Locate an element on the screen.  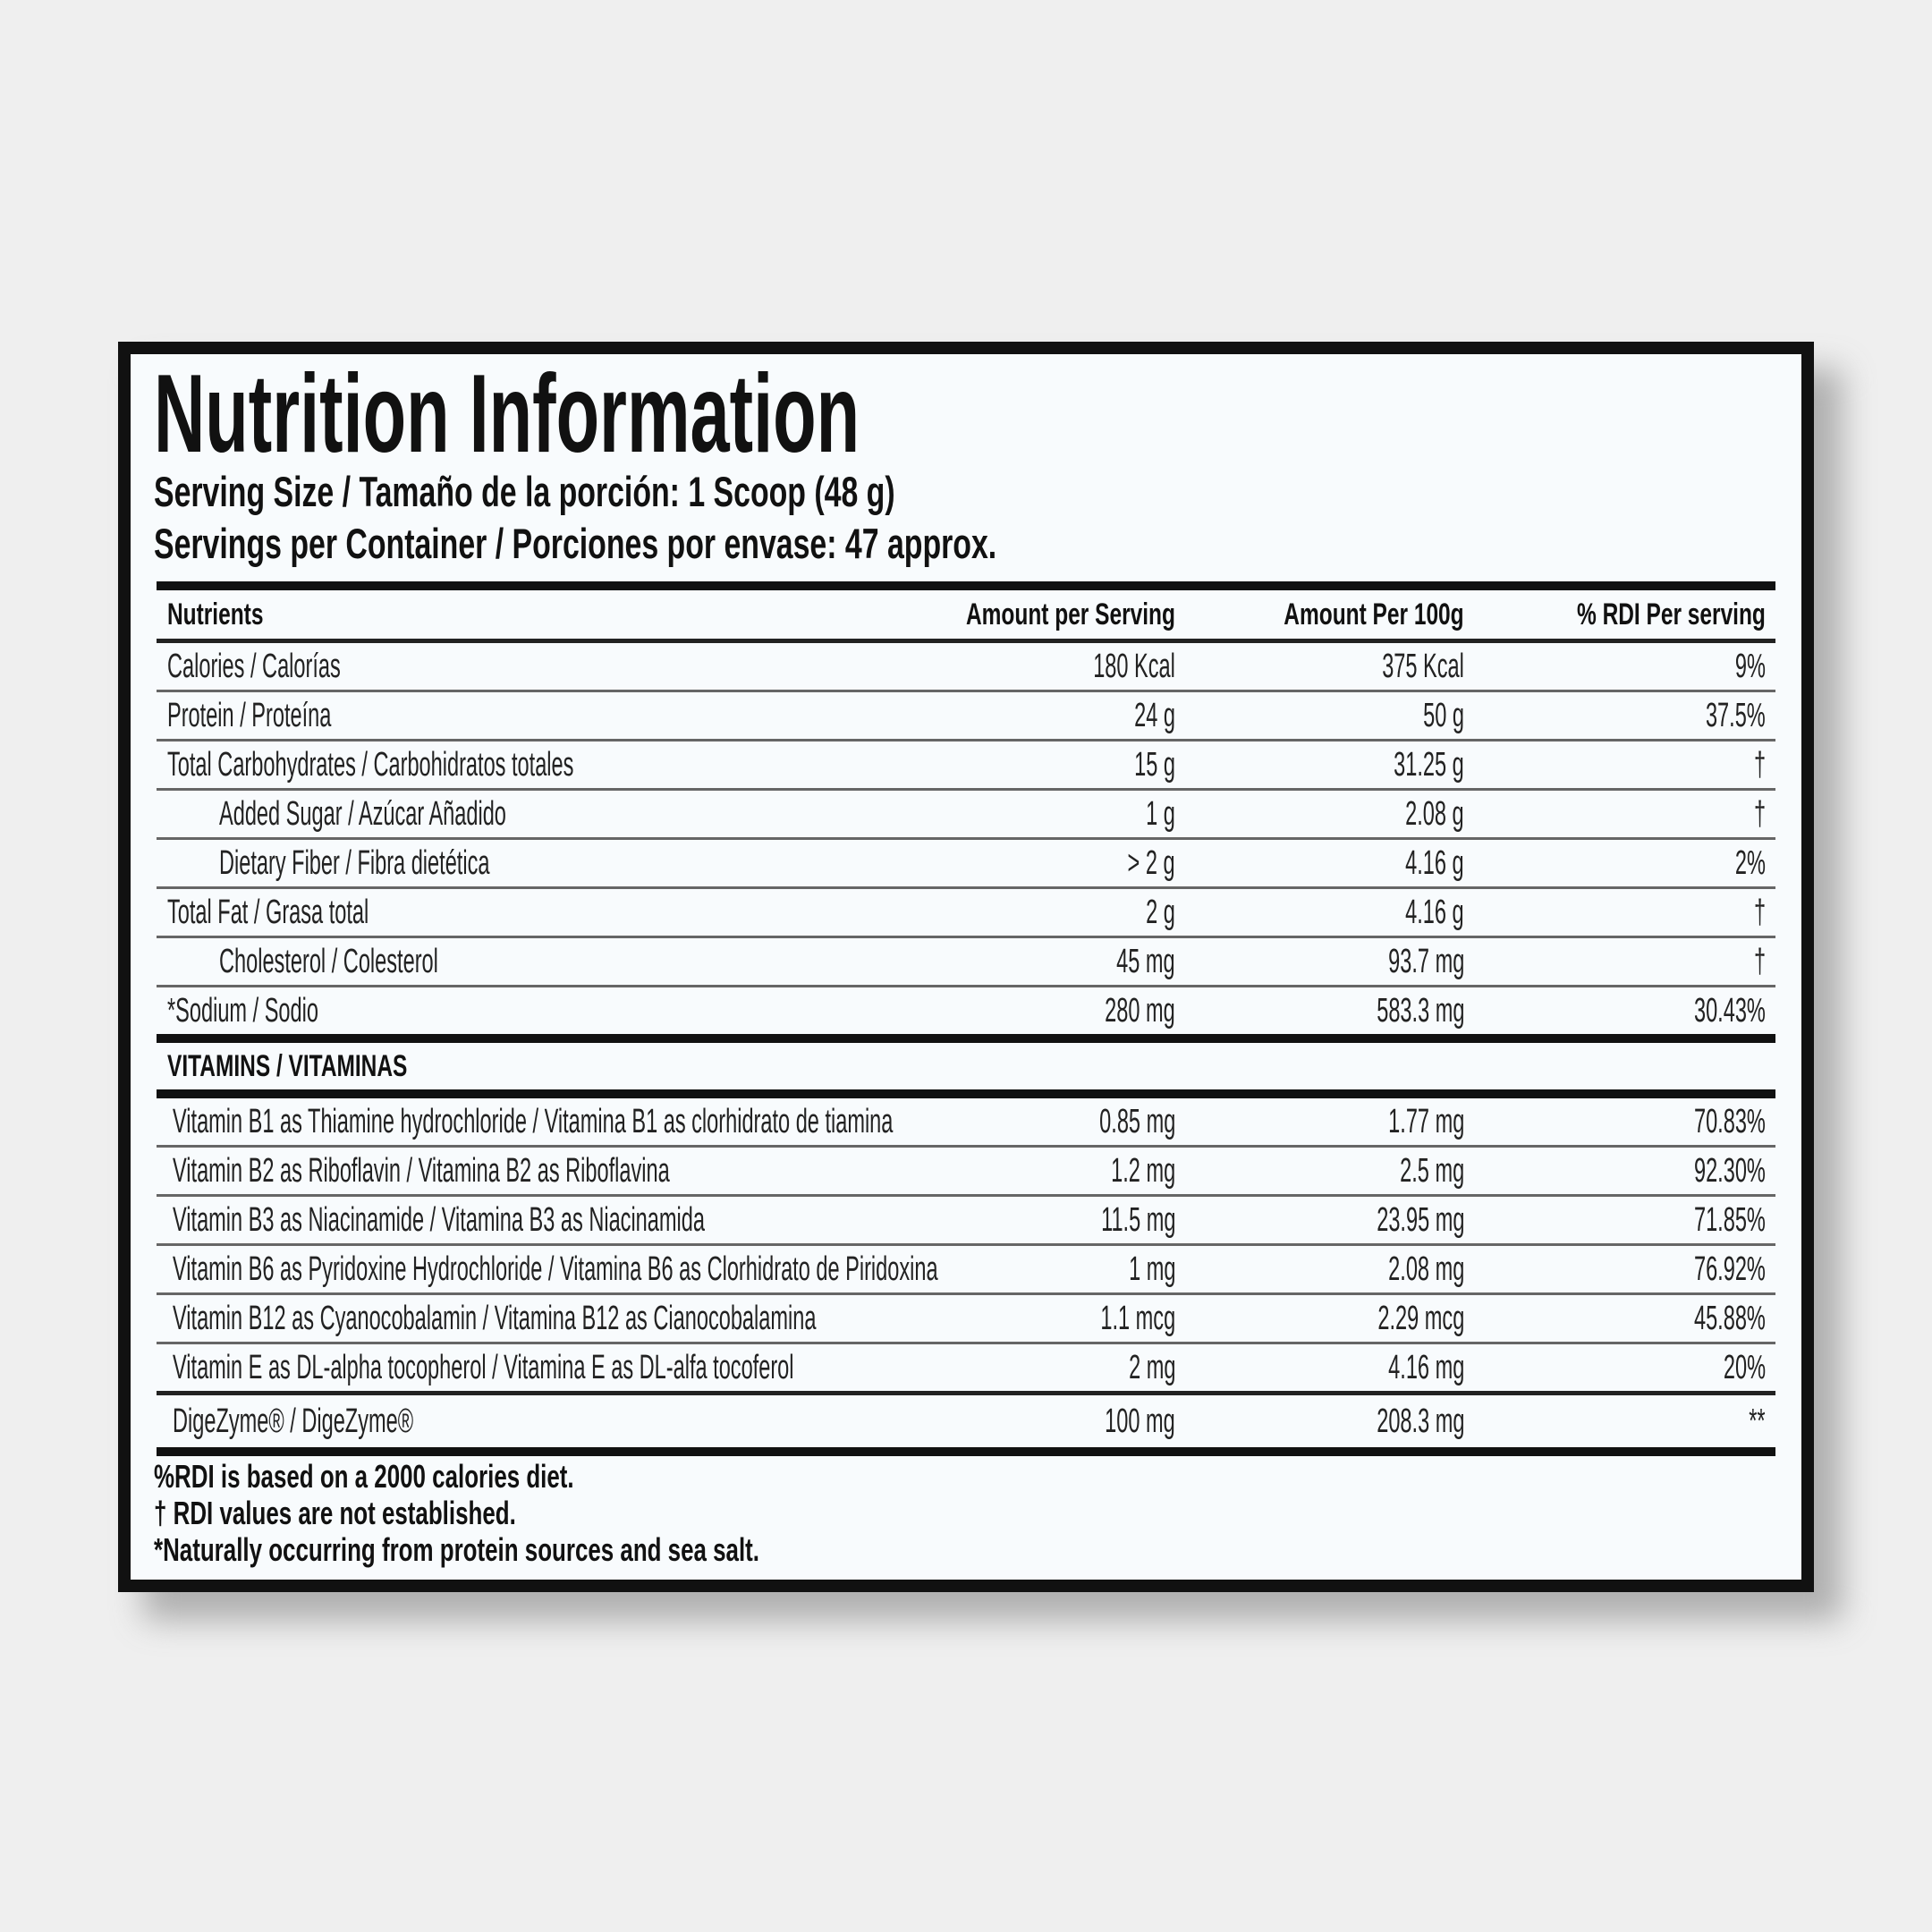
table-row: Total Fat / Grasa total 2 g 4.16 g † is located at coordinates (966, 913).